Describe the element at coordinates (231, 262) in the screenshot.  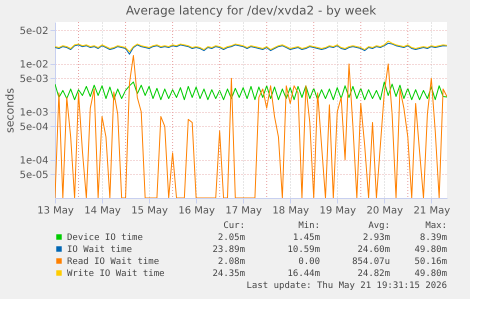
I see `text: 2.08m` at that location.